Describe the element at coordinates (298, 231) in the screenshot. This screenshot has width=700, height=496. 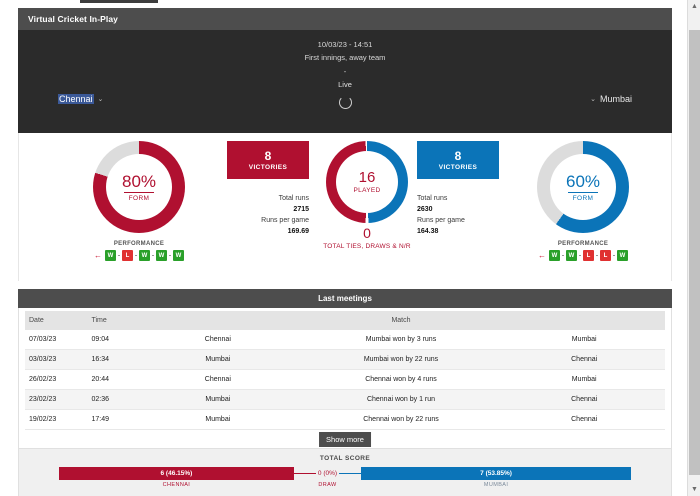
I see `home-rpg-value: 169.69` at that location.